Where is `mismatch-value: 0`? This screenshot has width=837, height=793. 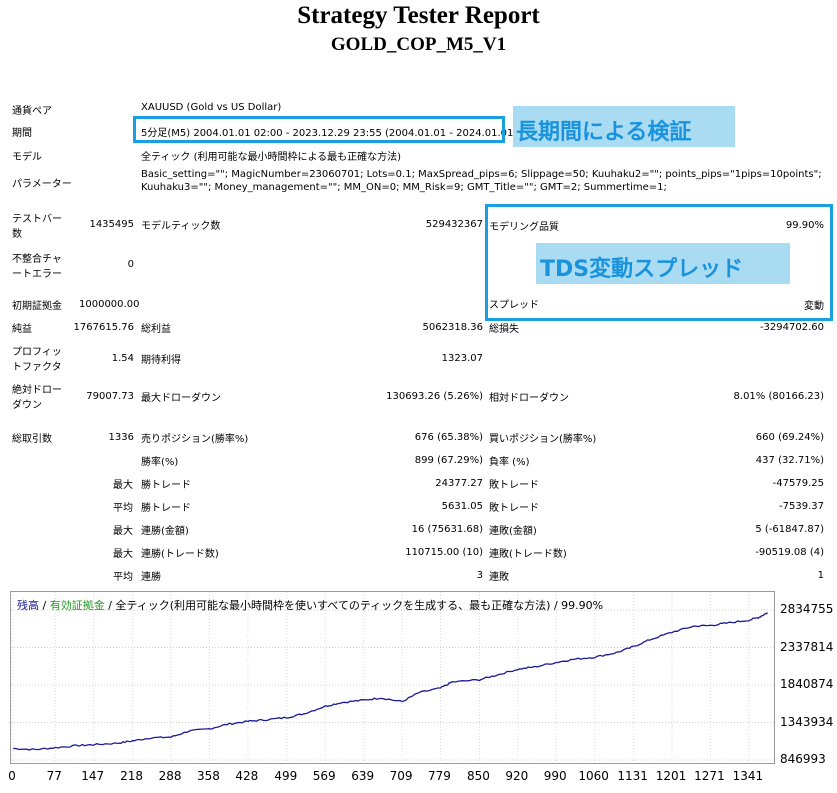
mismatch-value: 0 is located at coordinates (130, 264).